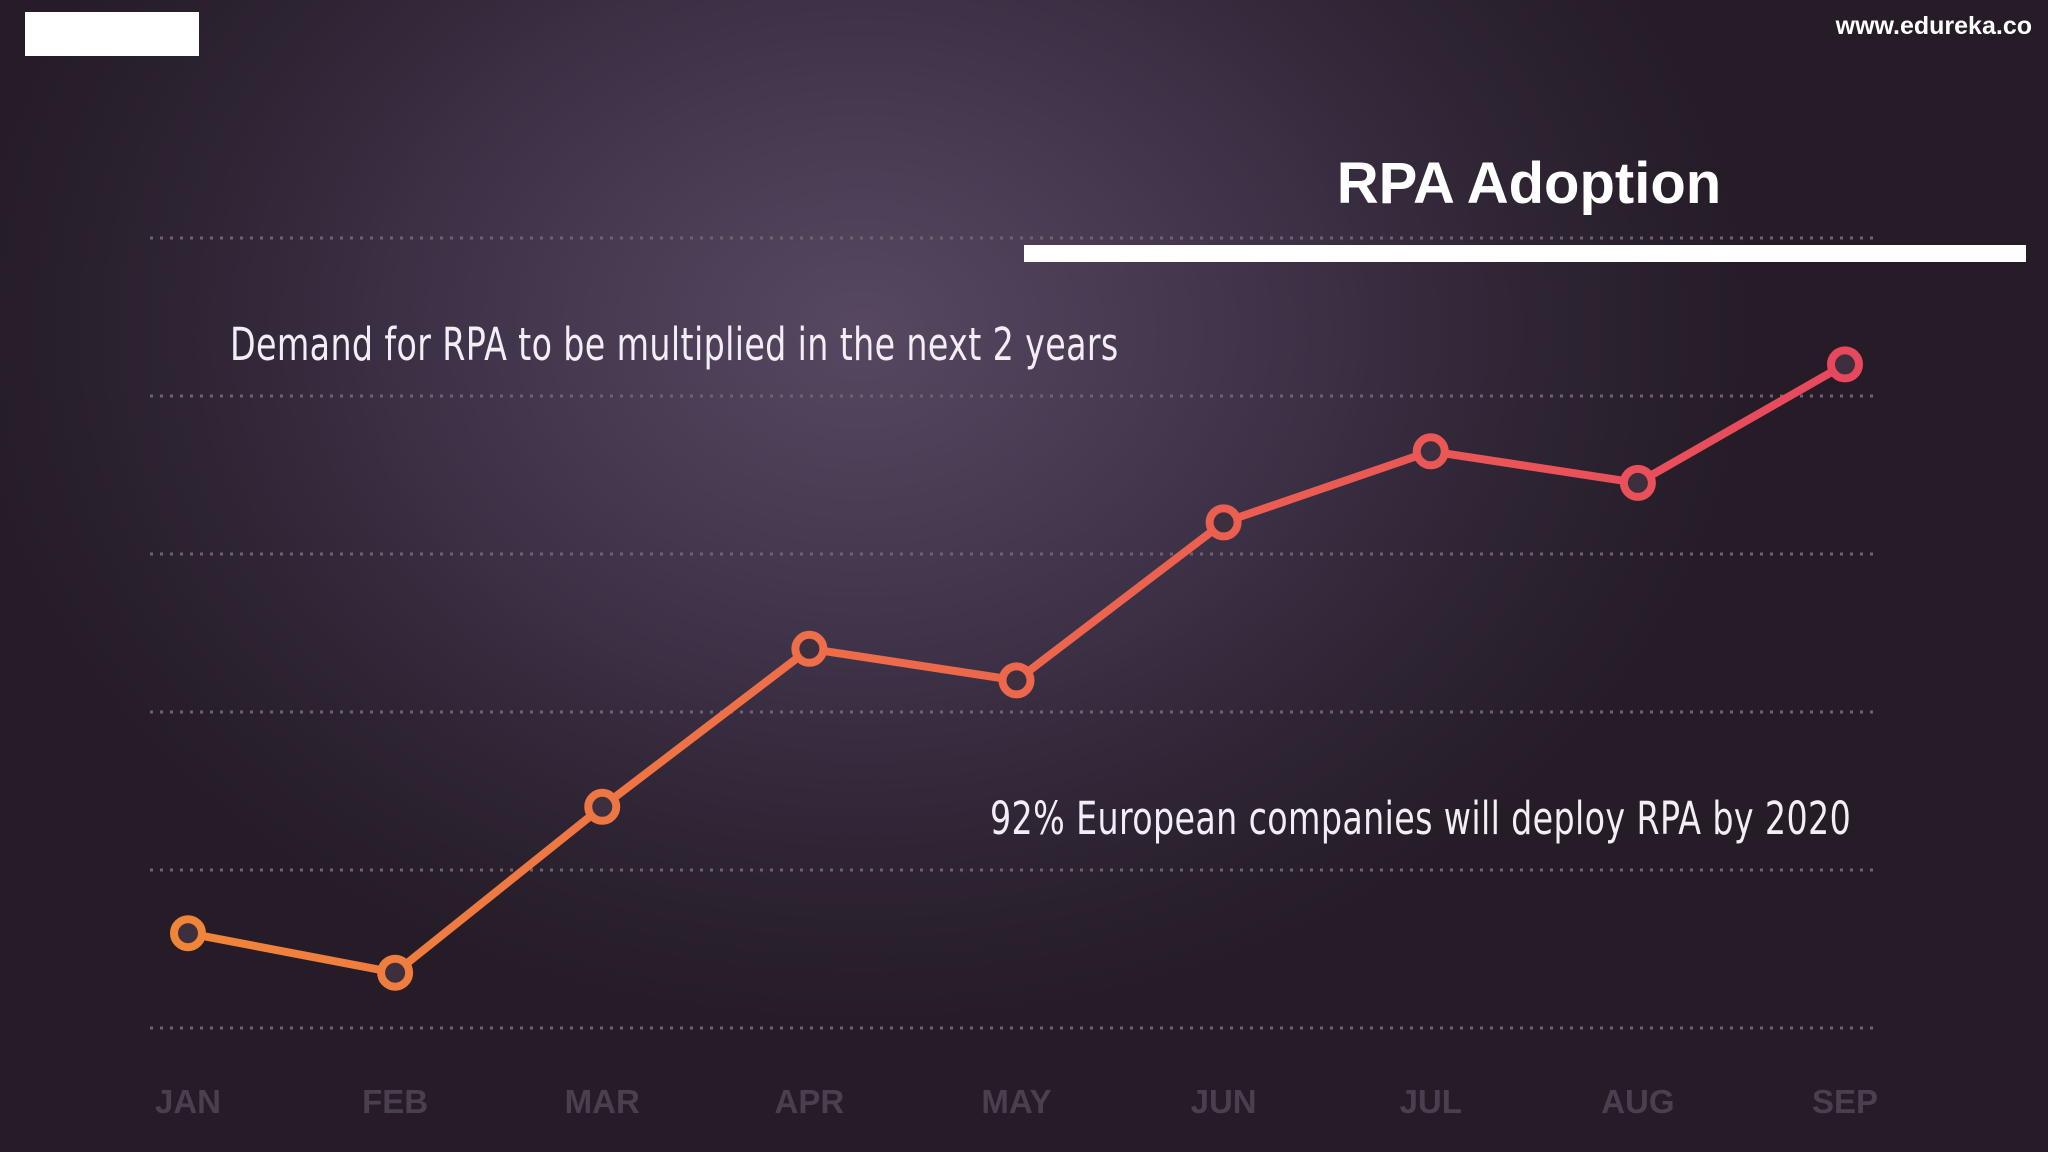  Describe the element at coordinates (1529, 183) in the screenshot. I see `page-title: RPA Adoption` at that location.